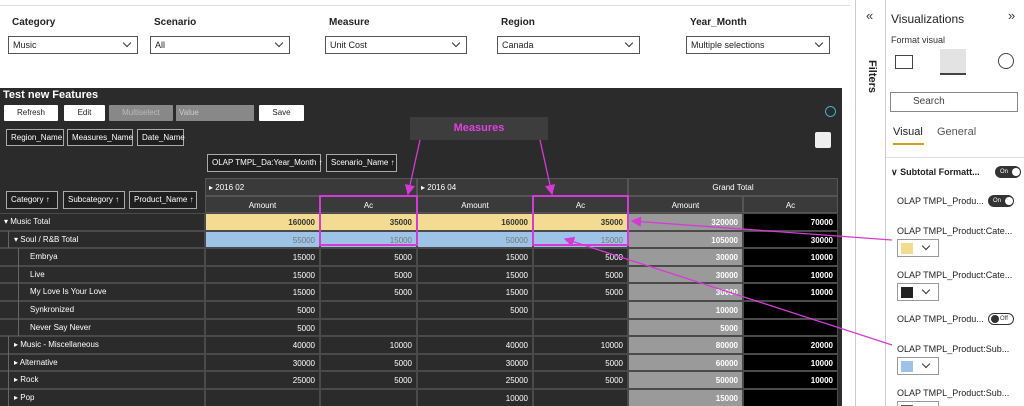 The height and width of the screenshot is (406, 1024). I want to click on filters-title: Filters, so click(872, 77).